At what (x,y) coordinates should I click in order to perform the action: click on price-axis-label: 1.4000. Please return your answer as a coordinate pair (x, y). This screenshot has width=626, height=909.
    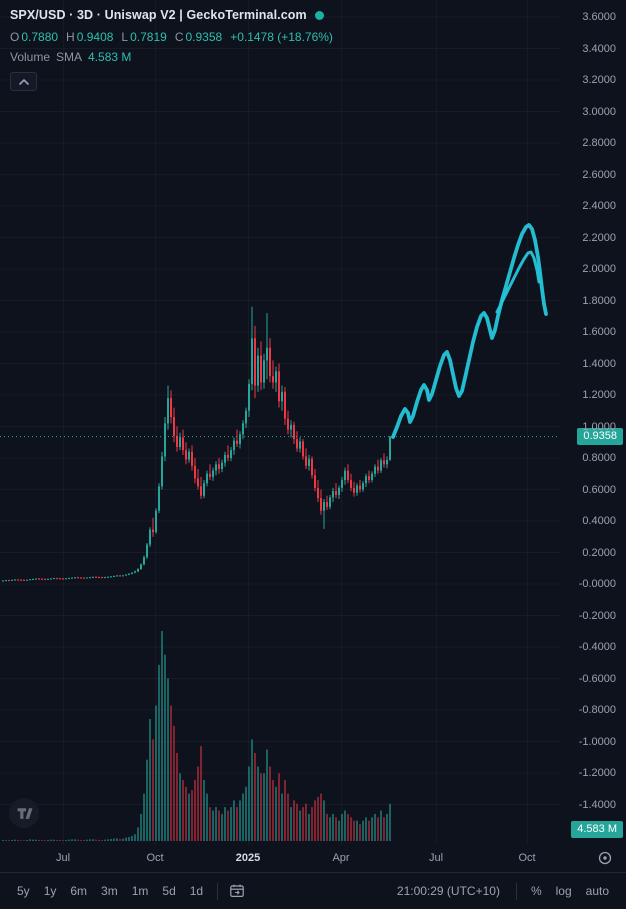
    Looking at the image, I should click on (599, 363).